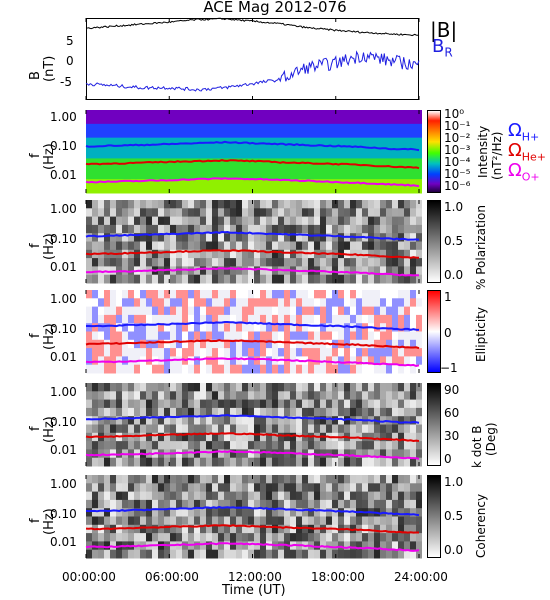 The width and height of the screenshot is (550, 600). I want to click on intensity-cbar-tick-0: 10⁰, so click(454, 114).